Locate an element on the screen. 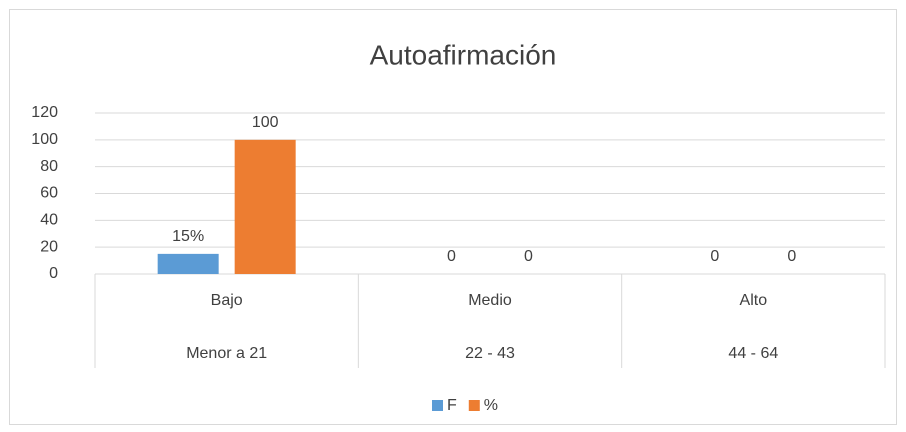 This screenshot has height=432, width=906. data-label: 15% is located at coordinates (188, 236).